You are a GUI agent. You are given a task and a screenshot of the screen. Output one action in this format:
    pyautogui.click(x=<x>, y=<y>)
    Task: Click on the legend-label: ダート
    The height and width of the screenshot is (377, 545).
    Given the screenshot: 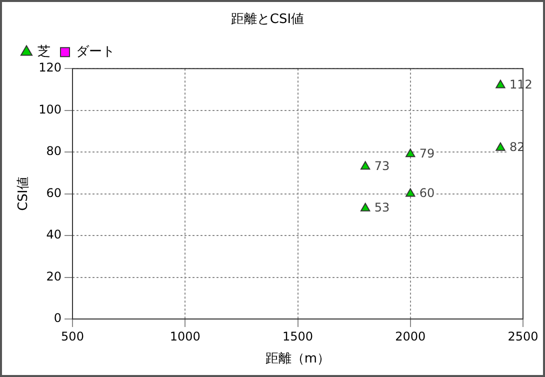 What is the action you would take?
    pyautogui.click(x=95, y=52)
    